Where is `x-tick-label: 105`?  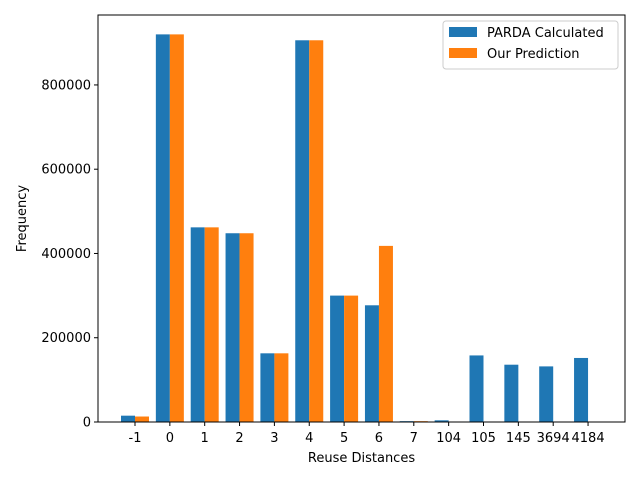 x-tick-label: 105 is located at coordinates (483, 438).